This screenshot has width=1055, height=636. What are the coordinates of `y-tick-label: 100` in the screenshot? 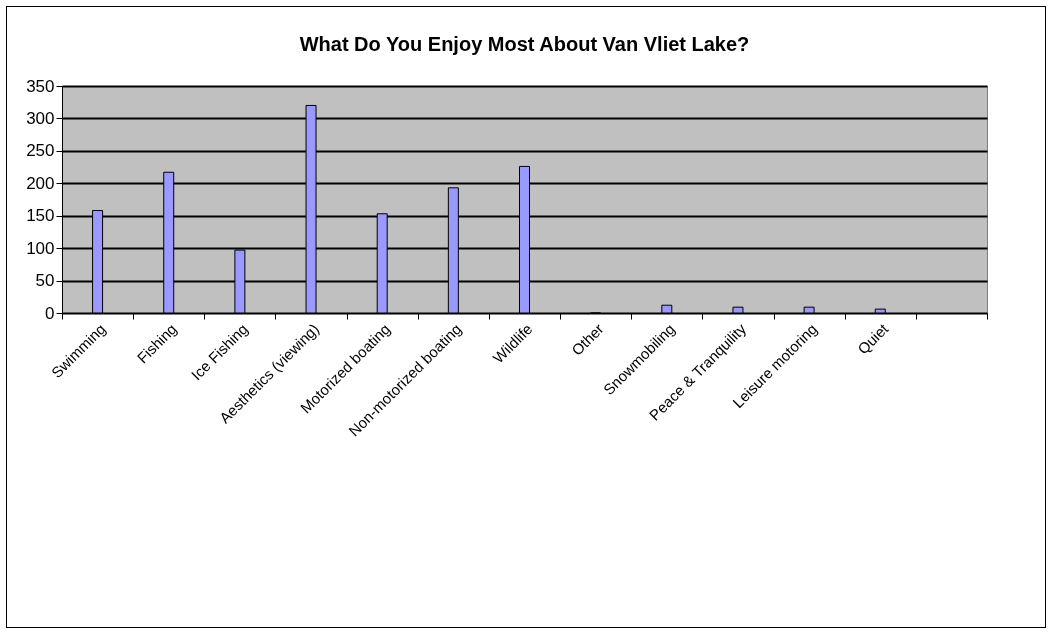 It's located at (40, 248).